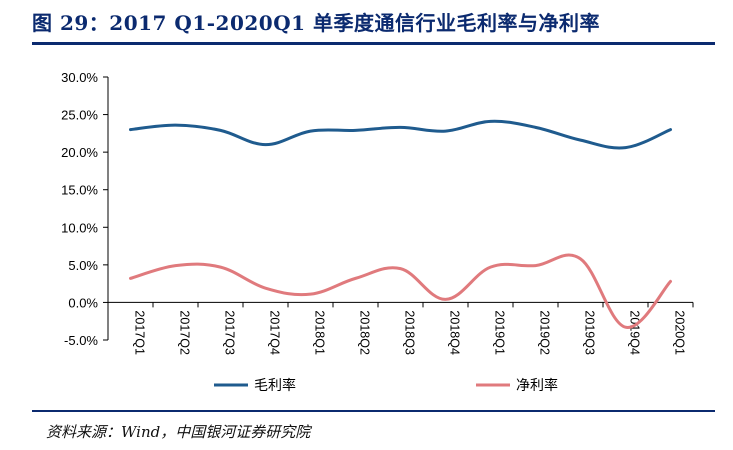 Image resolution: width=733 pixels, height=450 pixels. Describe the element at coordinates (275, 332) in the screenshot. I see `x-tick-label: 2017Q4` at that location.